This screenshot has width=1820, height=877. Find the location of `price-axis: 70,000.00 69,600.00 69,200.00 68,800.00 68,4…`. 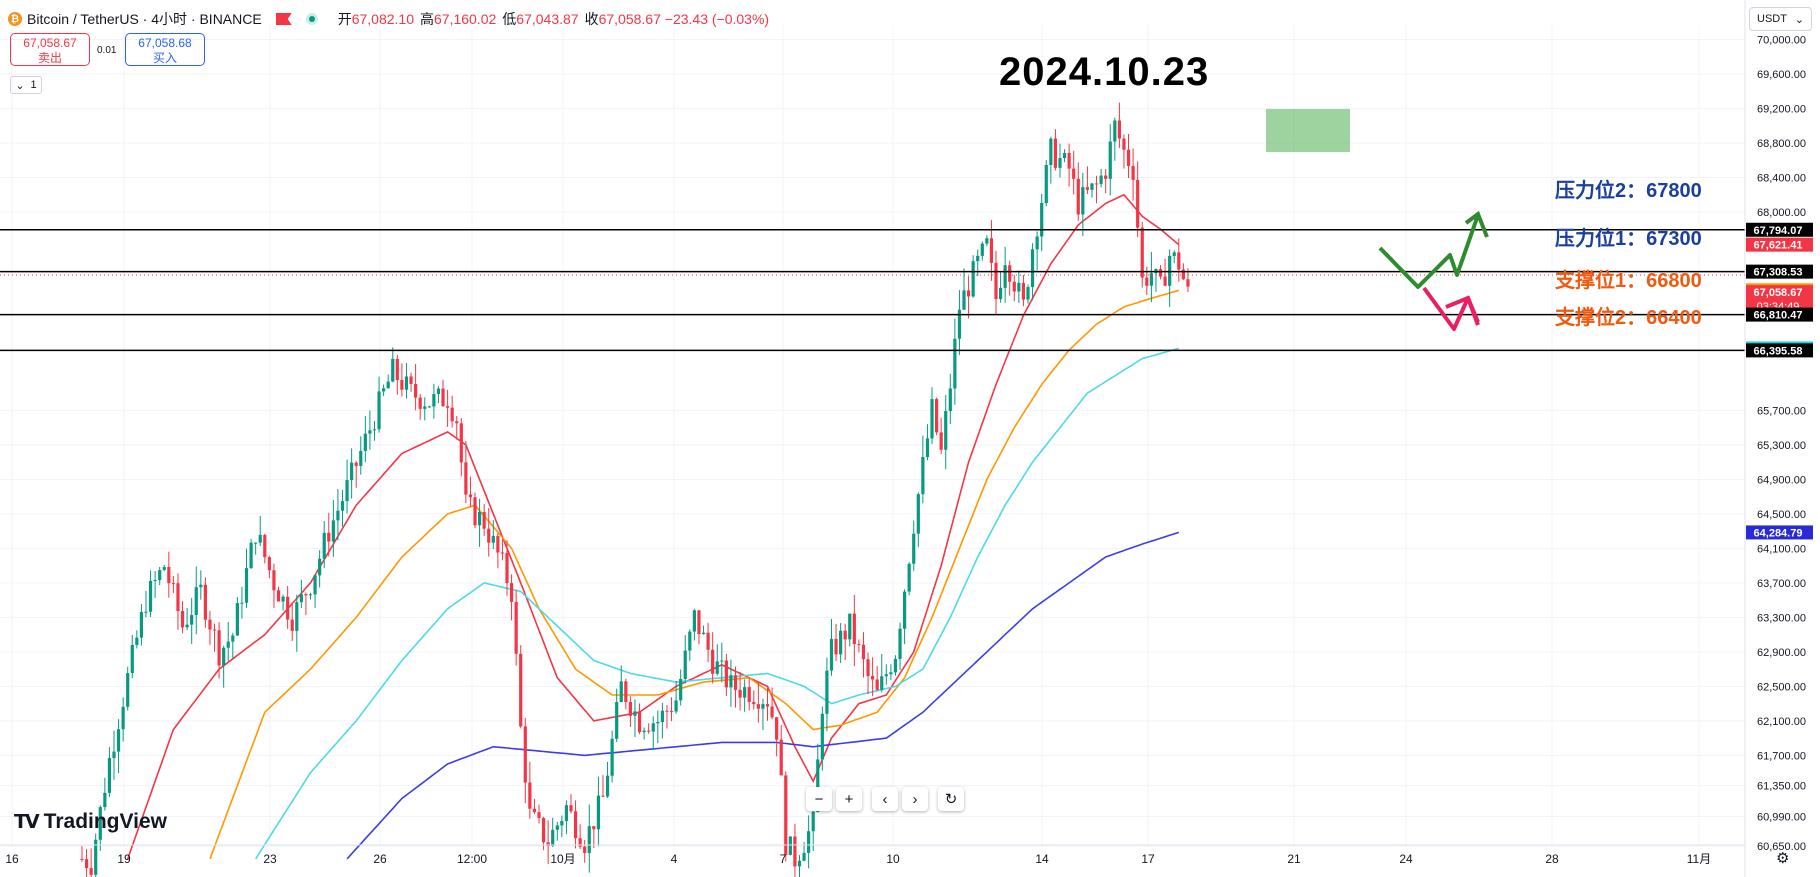

price-axis: 70,000.00 69,600.00 69,200.00 68,800.00 68,4… is located at coordinates (1775, 438).